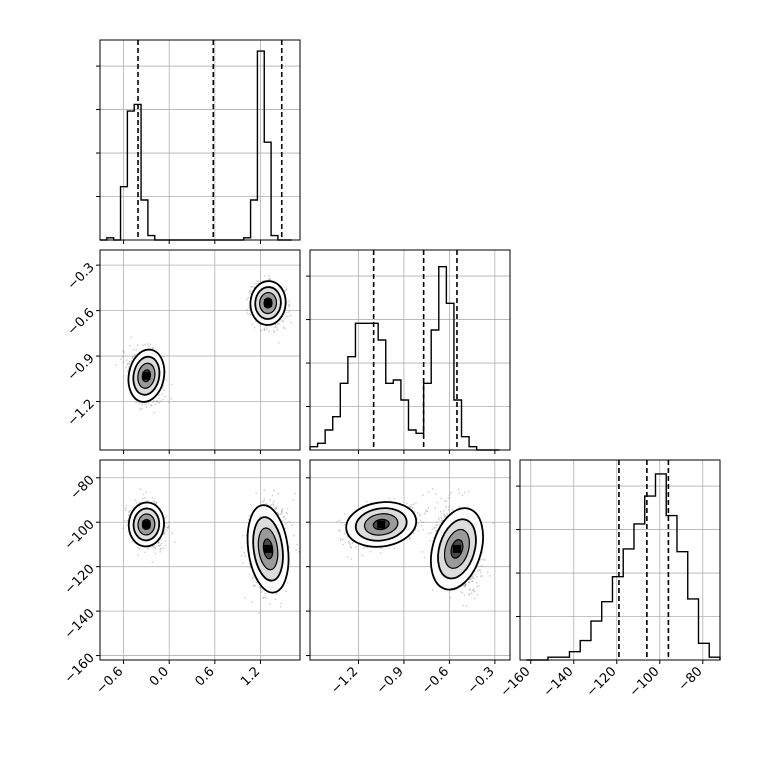  Describe the element at coordinates (200, 560) in the screenshot. I see `axes-frame` at that location.